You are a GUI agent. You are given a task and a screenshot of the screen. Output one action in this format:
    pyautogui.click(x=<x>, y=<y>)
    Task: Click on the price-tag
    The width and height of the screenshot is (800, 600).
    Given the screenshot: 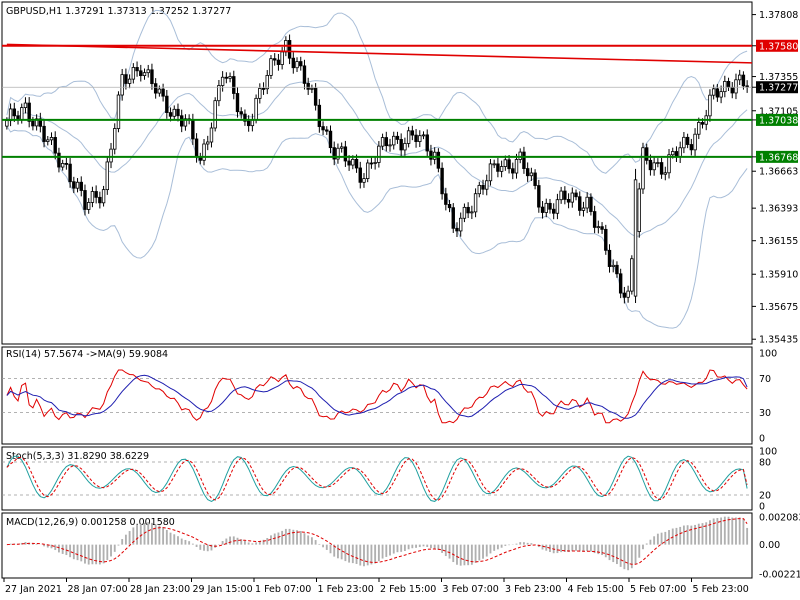 What is the action you would take?
    pyautogui.click(x=777, y=45)
    